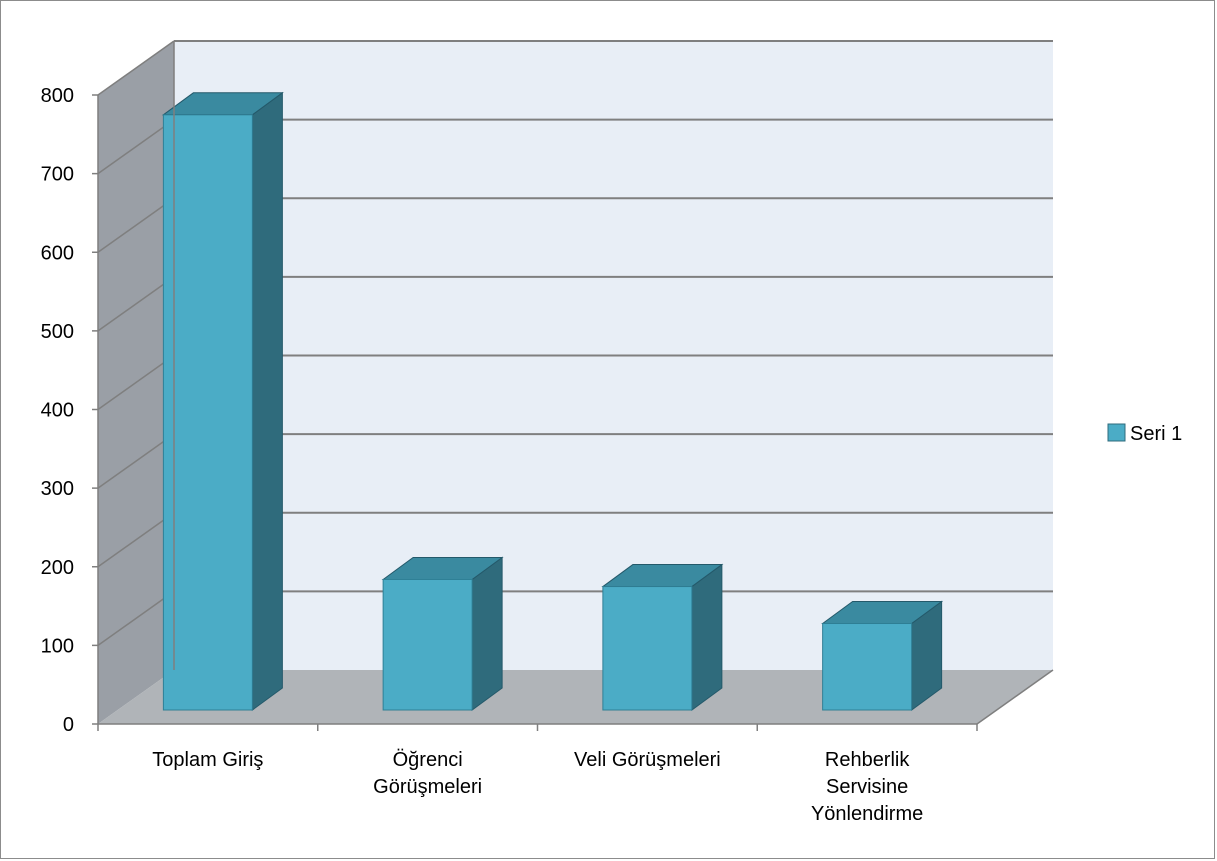  I want to click on legend: Seri 1, so click(1144, 434).